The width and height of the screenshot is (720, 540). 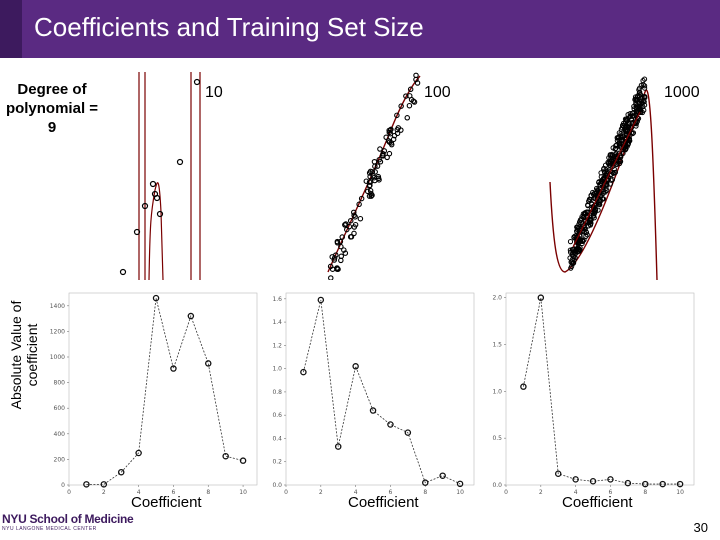 I want to click on y-tick-label: 1400, so click(x=57, y=306).